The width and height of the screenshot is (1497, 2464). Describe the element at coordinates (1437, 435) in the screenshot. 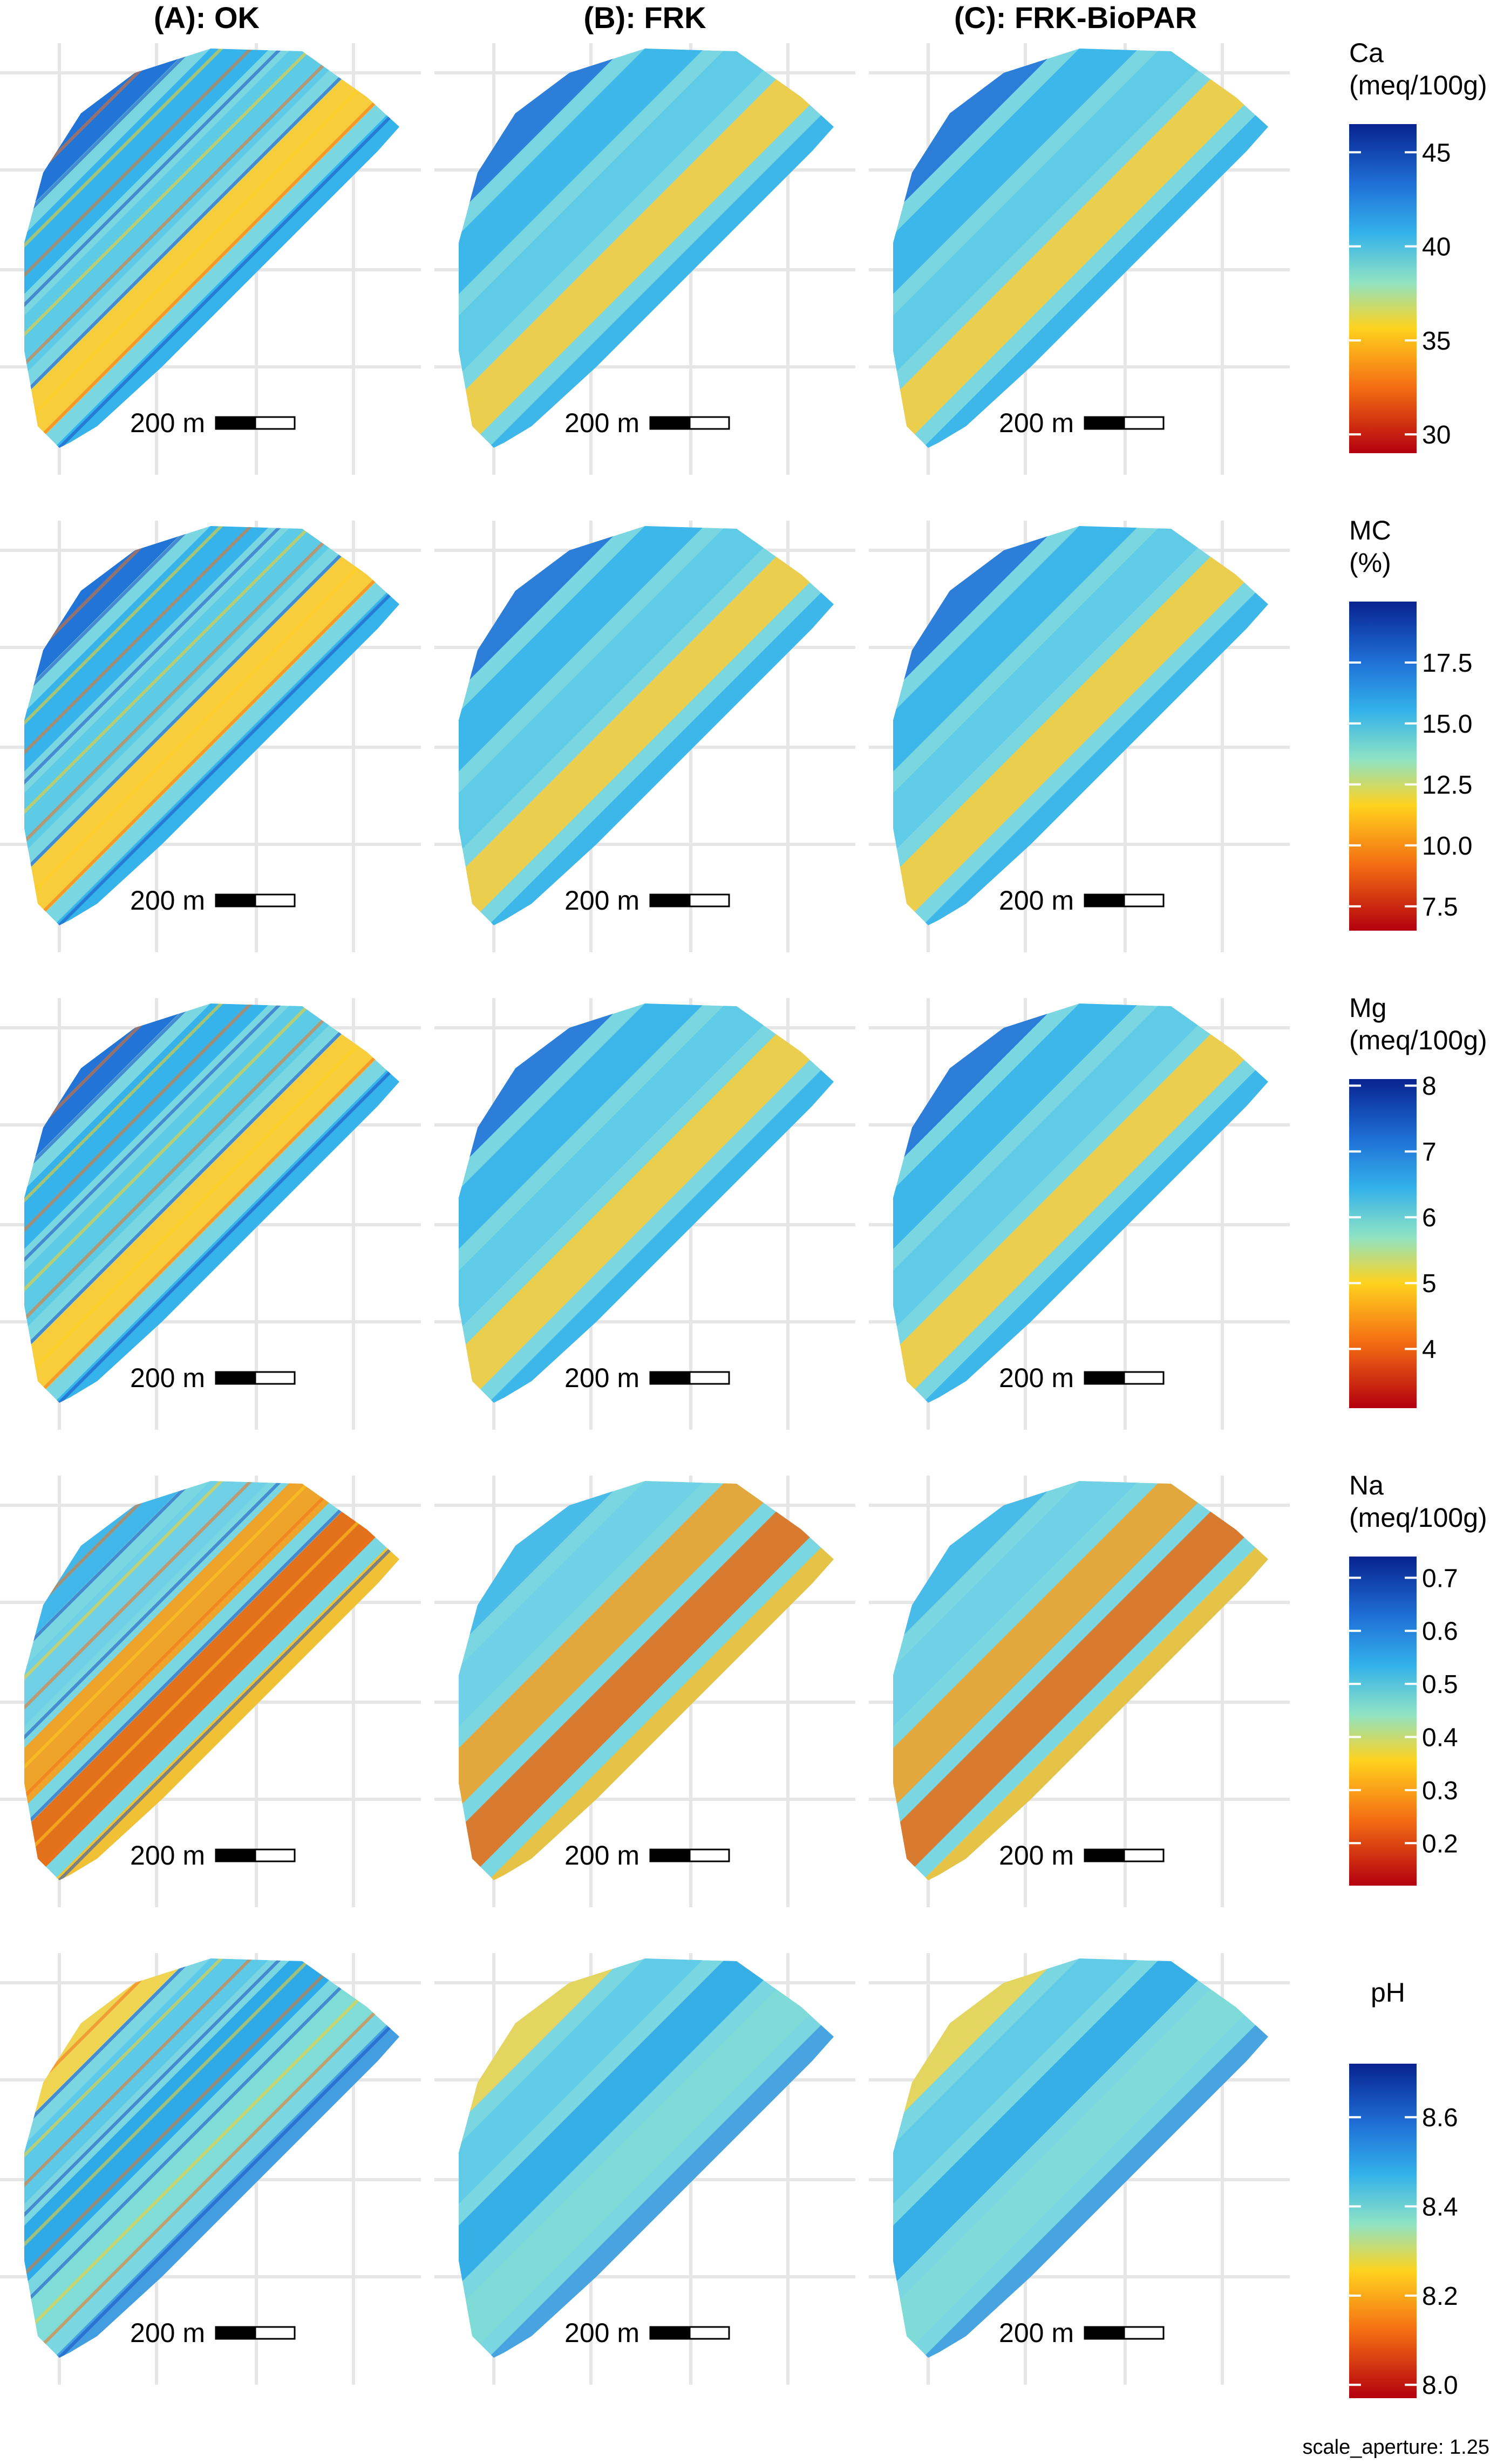

I see `colorbar-tick-label: 30` at that location.